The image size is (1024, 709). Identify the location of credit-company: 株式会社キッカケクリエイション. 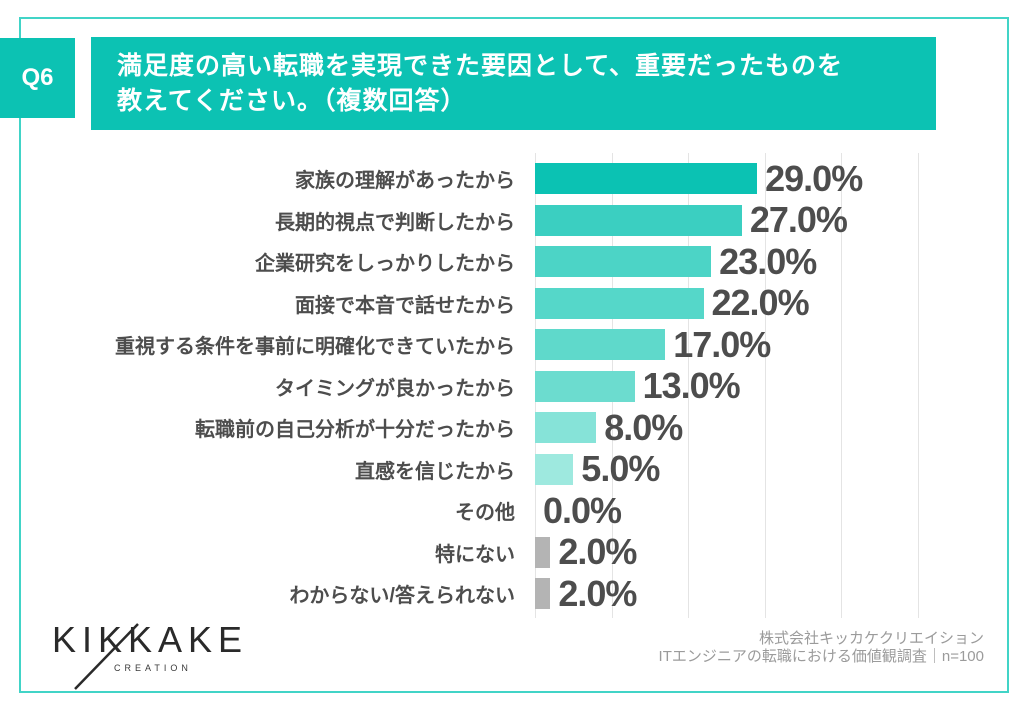
(871, 638).